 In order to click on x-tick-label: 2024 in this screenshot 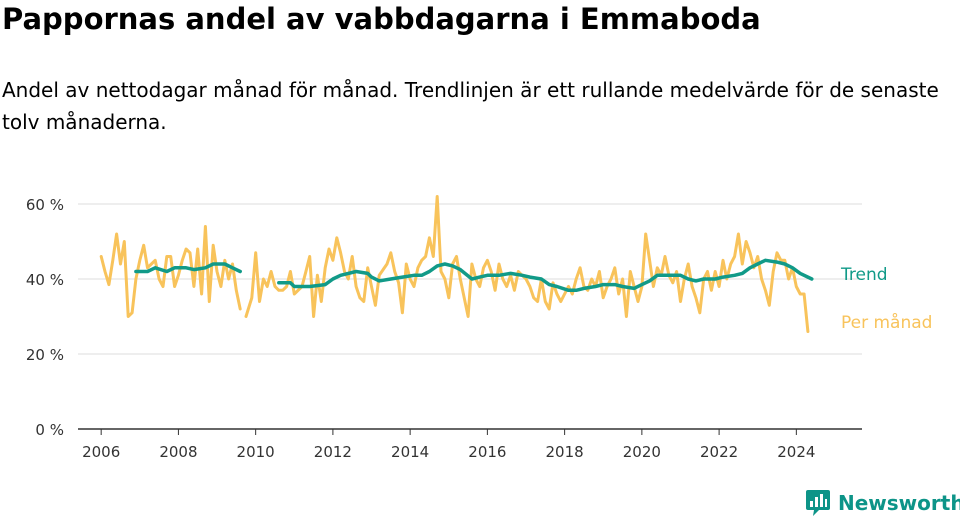, I will do `click(796, 452)`.